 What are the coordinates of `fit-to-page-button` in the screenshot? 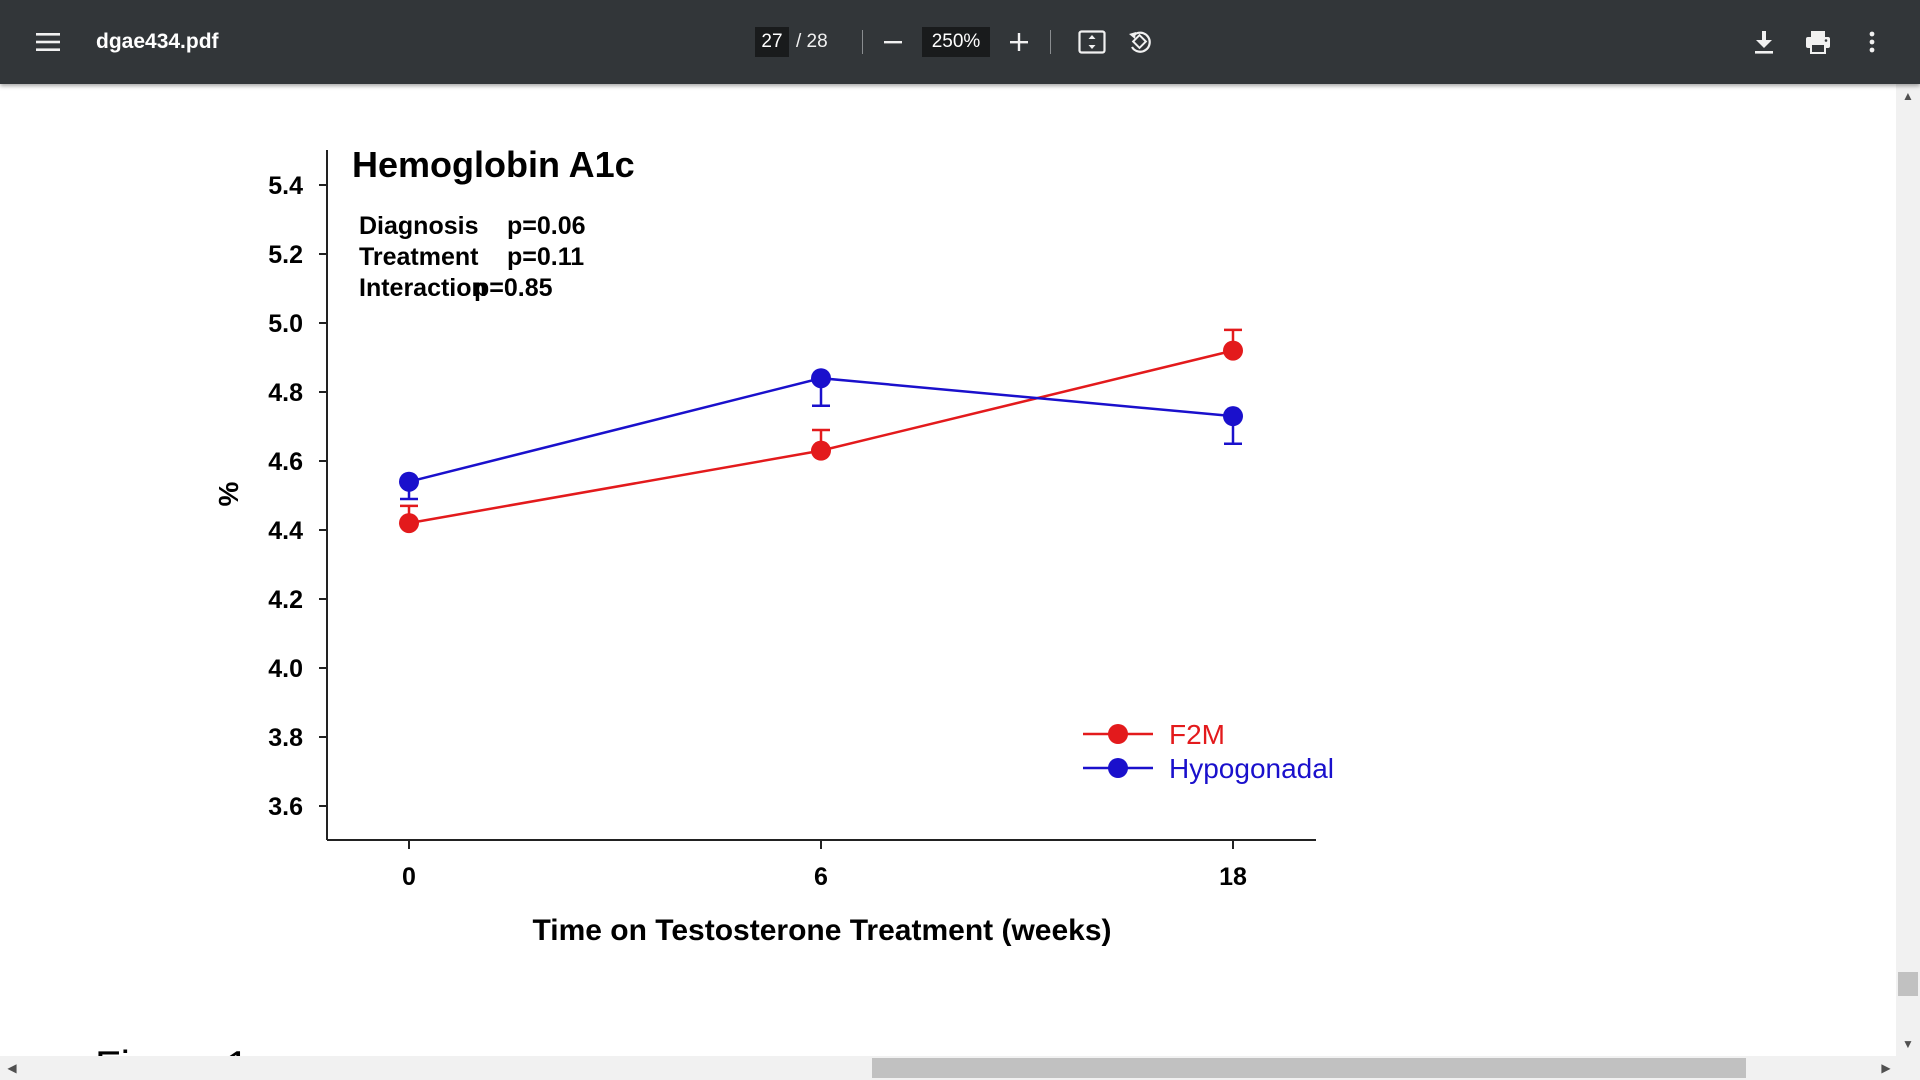 It's located at (1092, 42).